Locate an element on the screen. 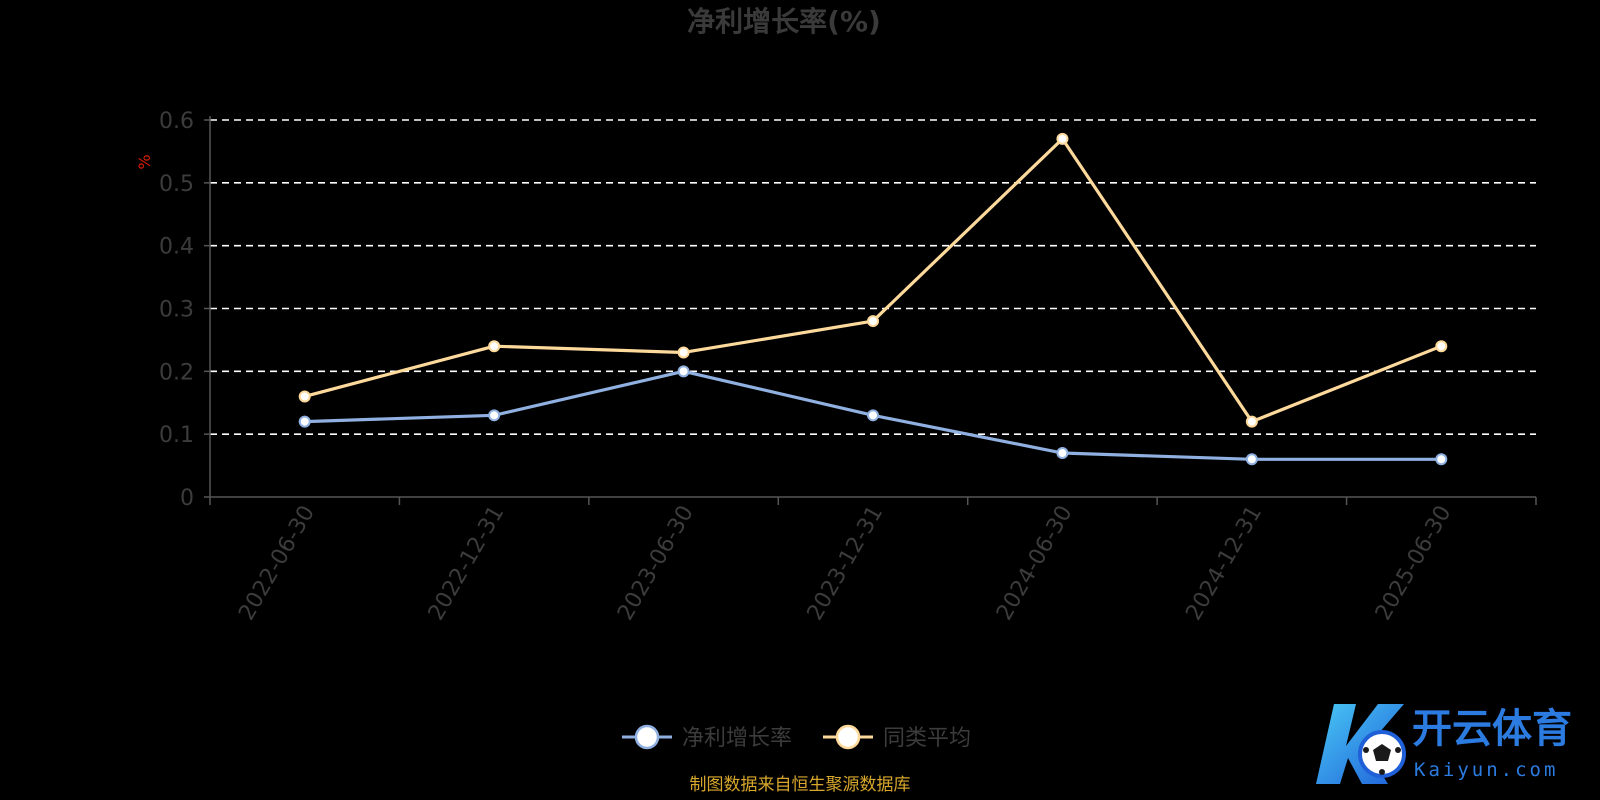 The width and height of the screenshot is (1600, 800). x-tick-label: 2024-06-30 is located at coordinates (1035, 563).